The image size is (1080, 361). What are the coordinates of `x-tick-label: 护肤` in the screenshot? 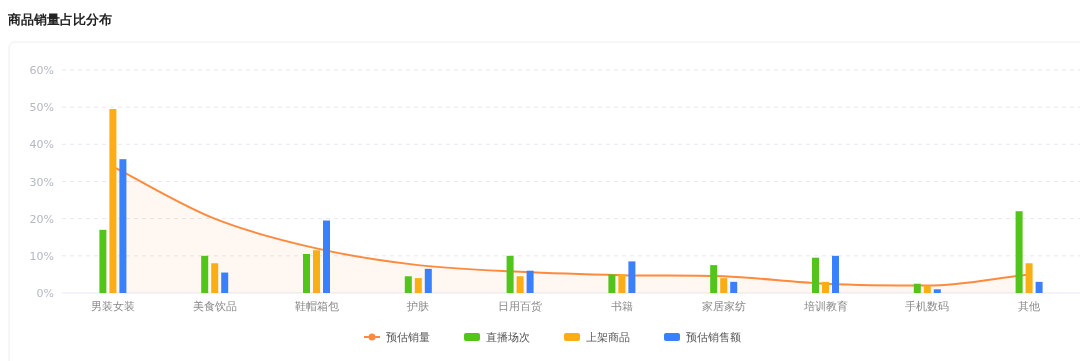 It's located at (418, 306).